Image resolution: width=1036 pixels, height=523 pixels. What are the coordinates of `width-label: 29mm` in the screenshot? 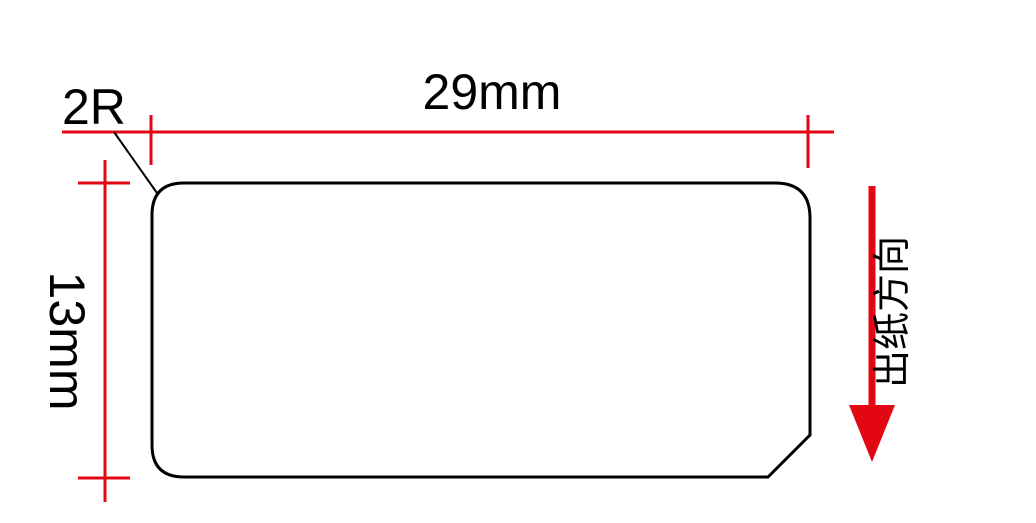 It's located at (492, 92).